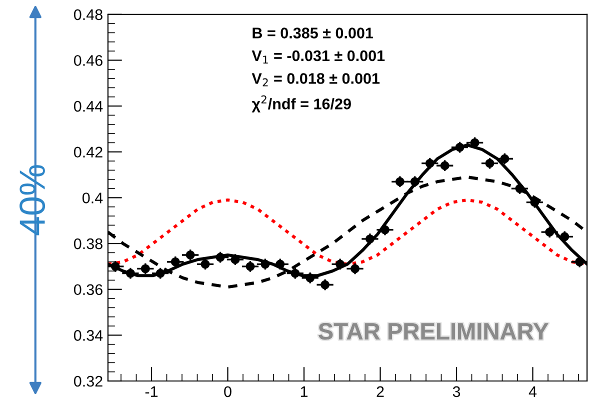 The width and height of the screenshot is (590, 400). What do you see at coordinates (433, 331) in the screenshot?
I see `annotation: STAR PRELIMINARY` at bounding box center [433, 331].